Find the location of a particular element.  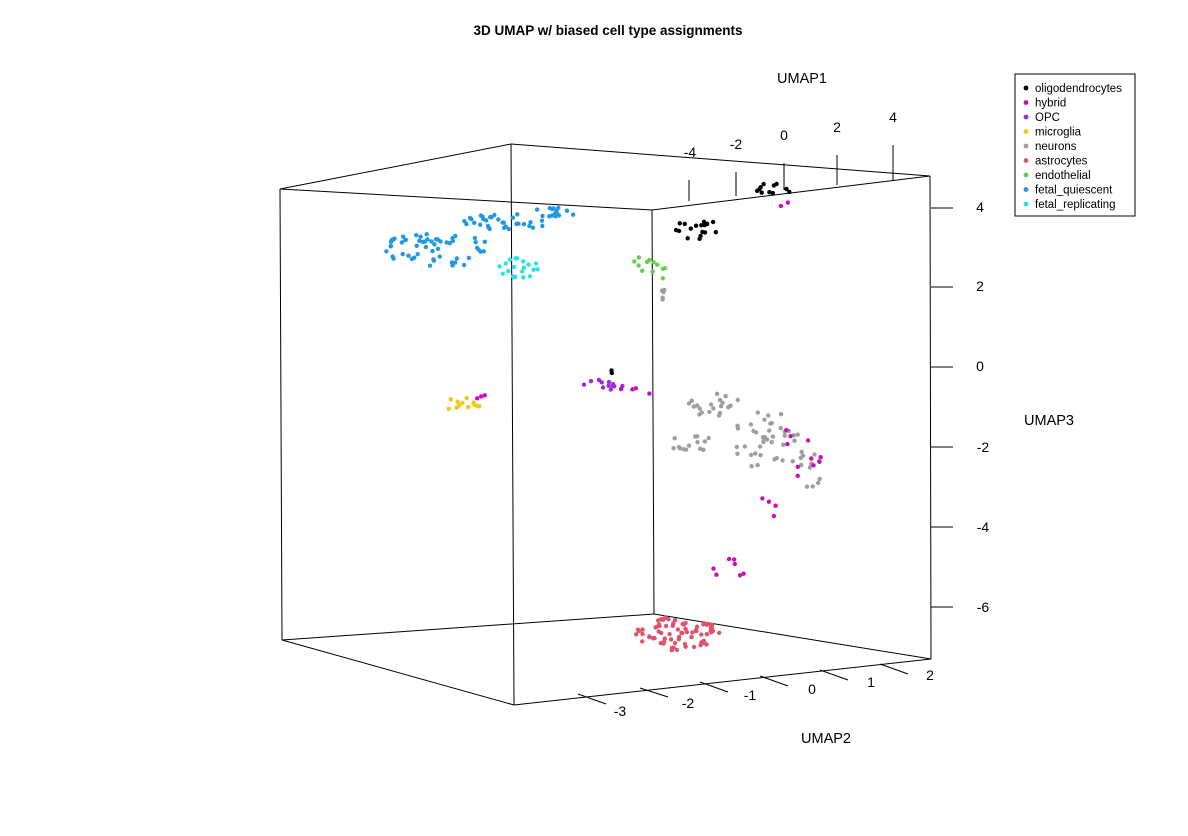

legend-label: astrocytes is located at coordinates (1061, 162).